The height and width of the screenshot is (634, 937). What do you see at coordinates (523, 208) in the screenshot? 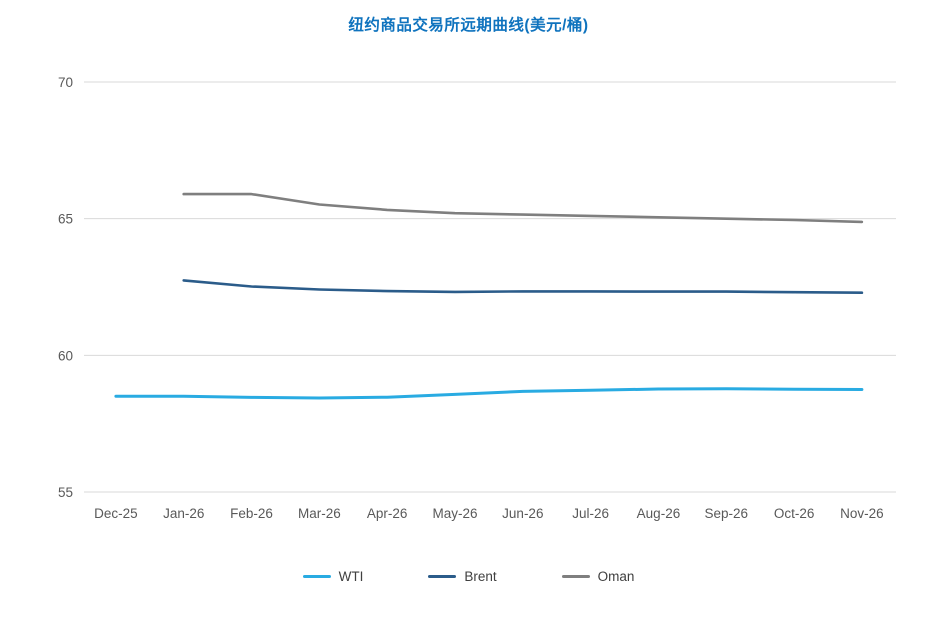
I see `series-line-oman` at bounding box center [523, 208].